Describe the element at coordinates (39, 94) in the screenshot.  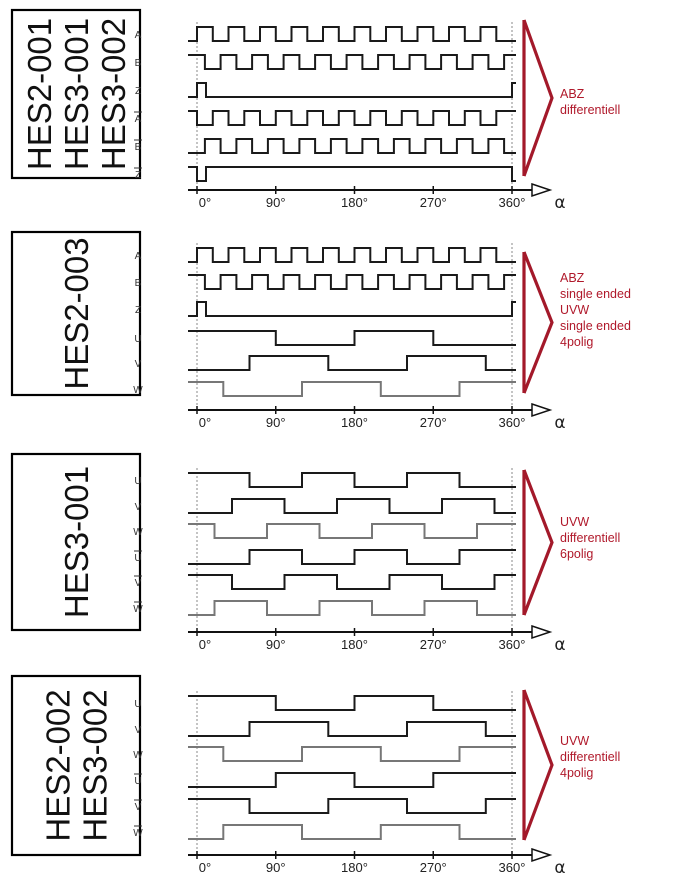
I see `model-number: HES2-001` at that location.